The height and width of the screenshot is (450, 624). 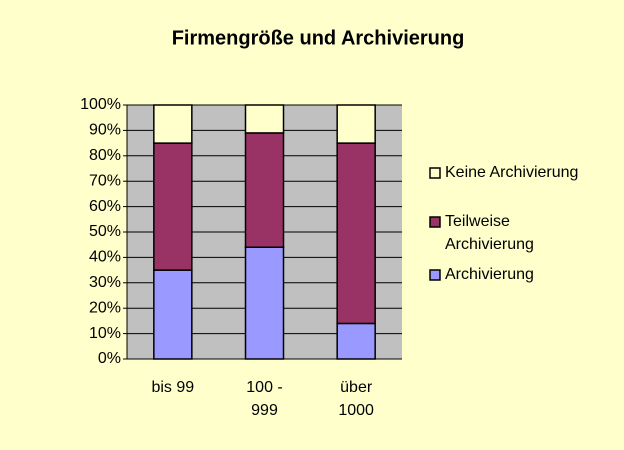 I want to click on legend-label: Keine Archivierung, so click(x=512, y=172).